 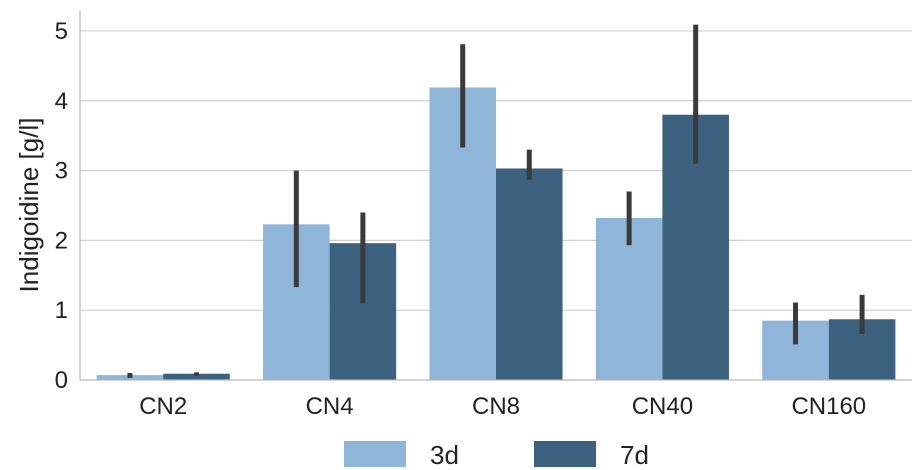 I want to click on x-tick-labels: CN2 CN4 CN8 CN40 CN160, so click(x=502, y=406).